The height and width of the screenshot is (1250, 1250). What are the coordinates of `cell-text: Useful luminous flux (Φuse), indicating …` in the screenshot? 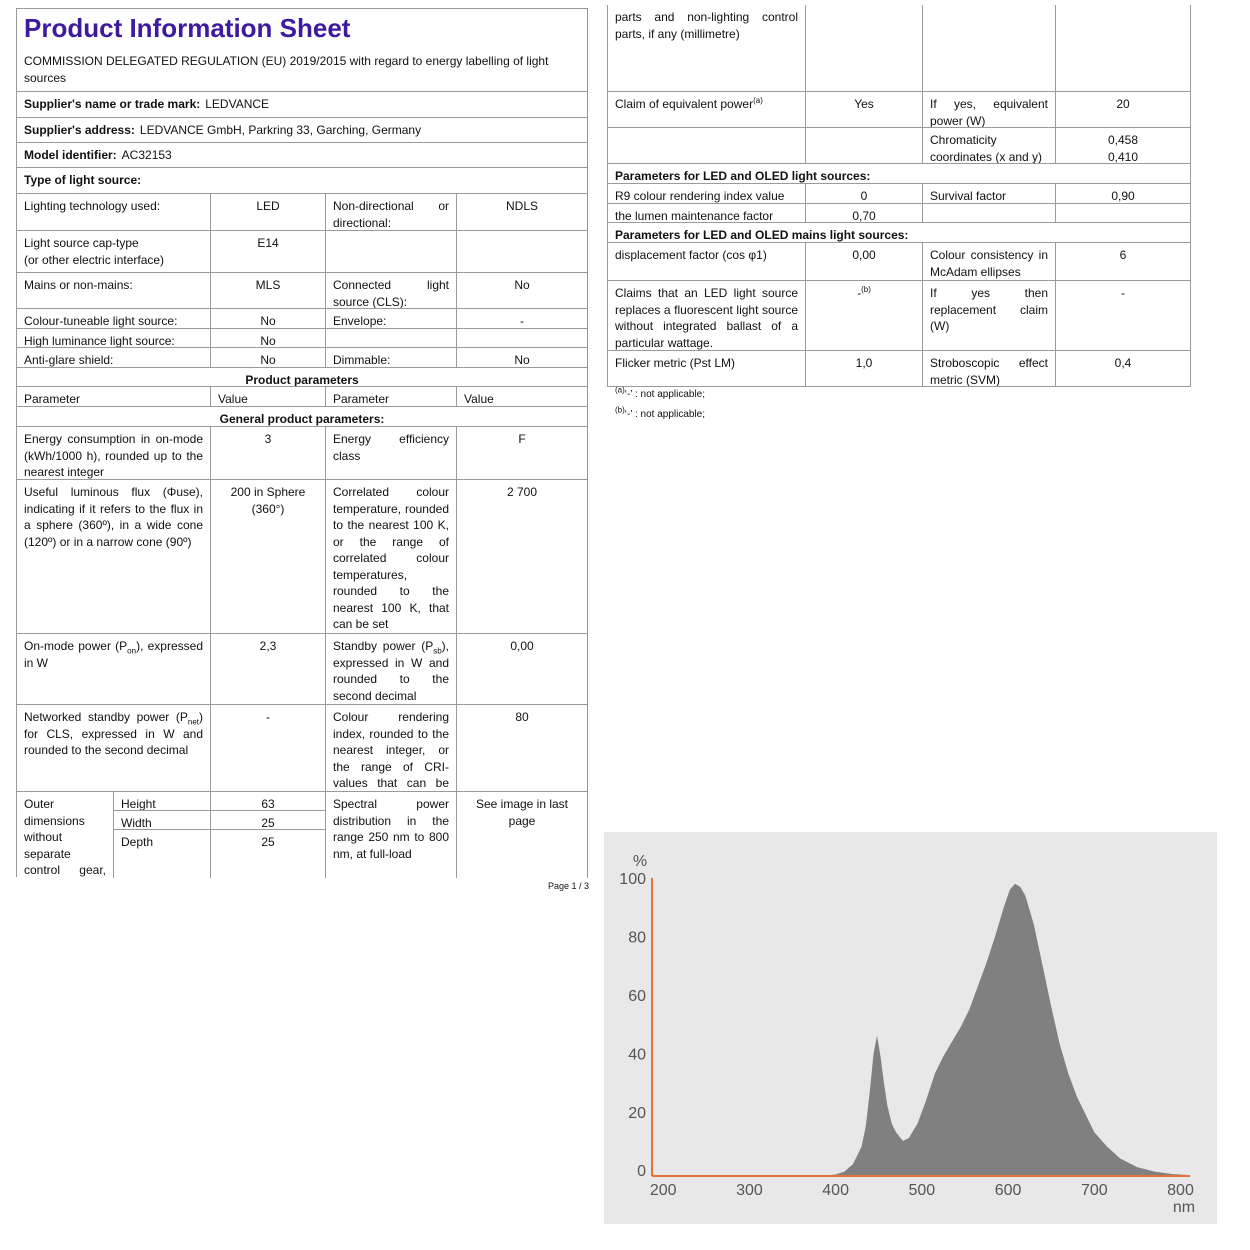 It's located at (113, 517).